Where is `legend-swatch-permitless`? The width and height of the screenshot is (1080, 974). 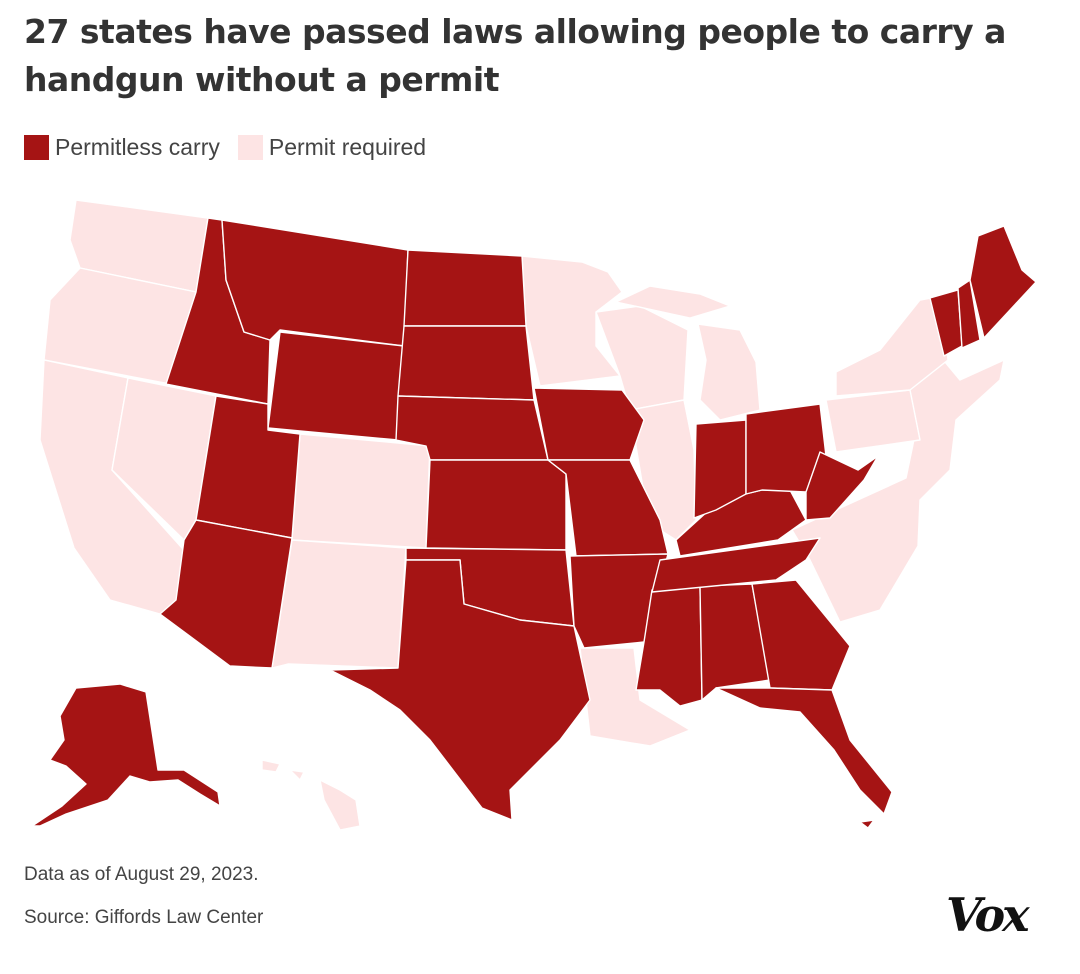 legend-swatch-permitless is located at coordinates (36, 147).